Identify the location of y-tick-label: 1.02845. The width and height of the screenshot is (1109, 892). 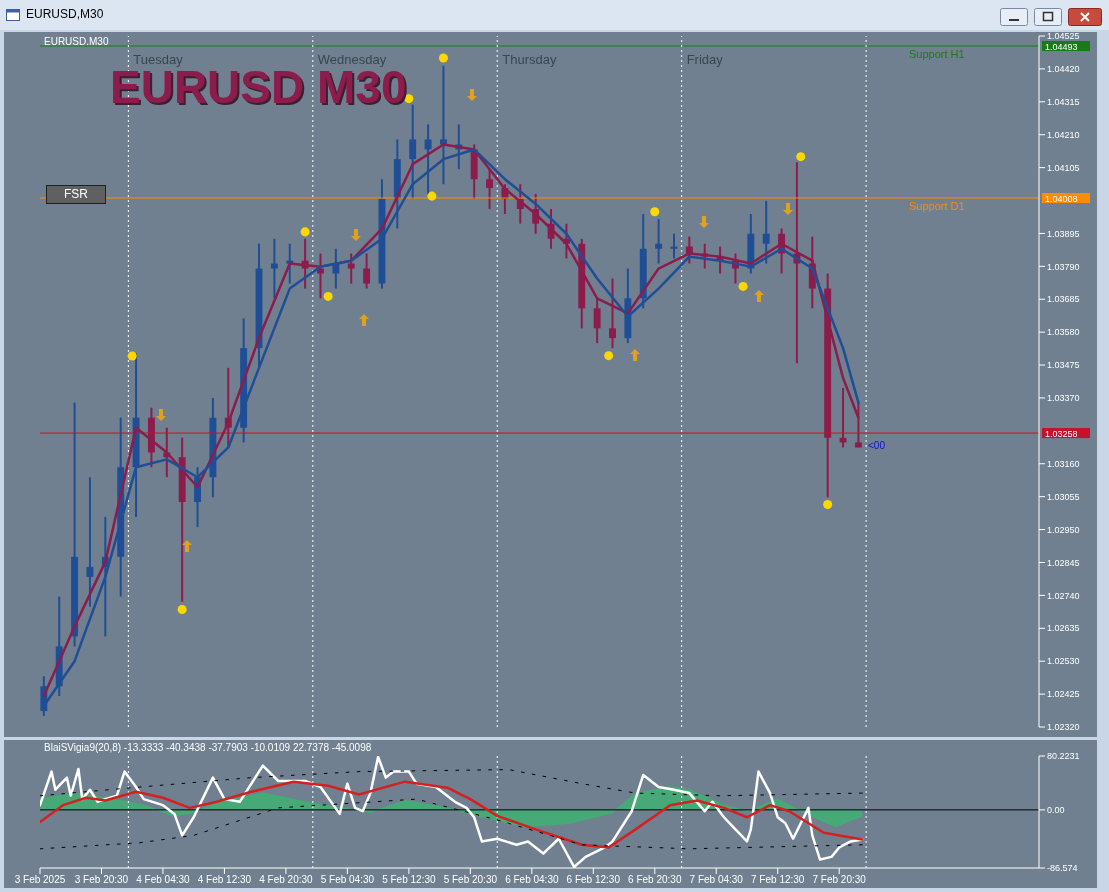
(1063, 562).